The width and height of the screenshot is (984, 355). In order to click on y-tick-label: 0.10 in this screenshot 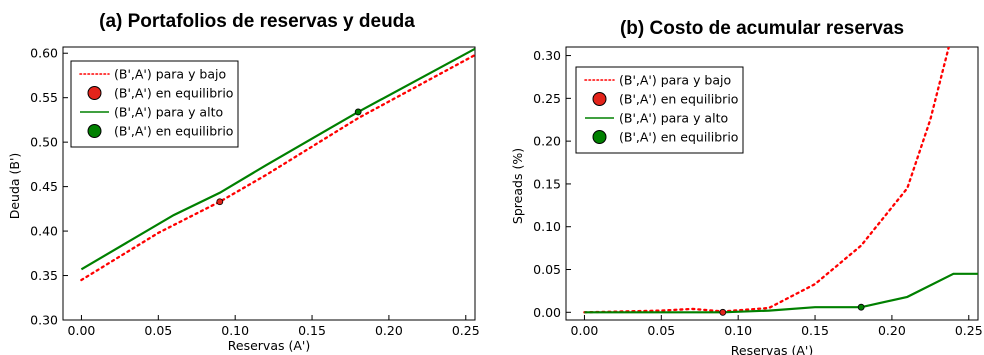, I will do `click(547, 226)`.